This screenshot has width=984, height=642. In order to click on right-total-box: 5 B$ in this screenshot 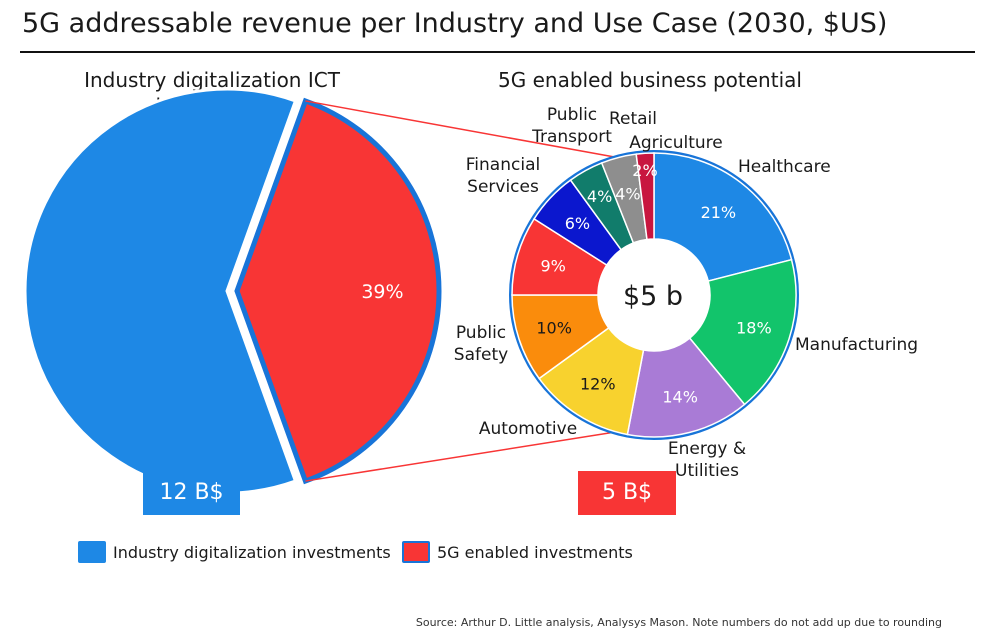, I will do `click(627, 493)`.